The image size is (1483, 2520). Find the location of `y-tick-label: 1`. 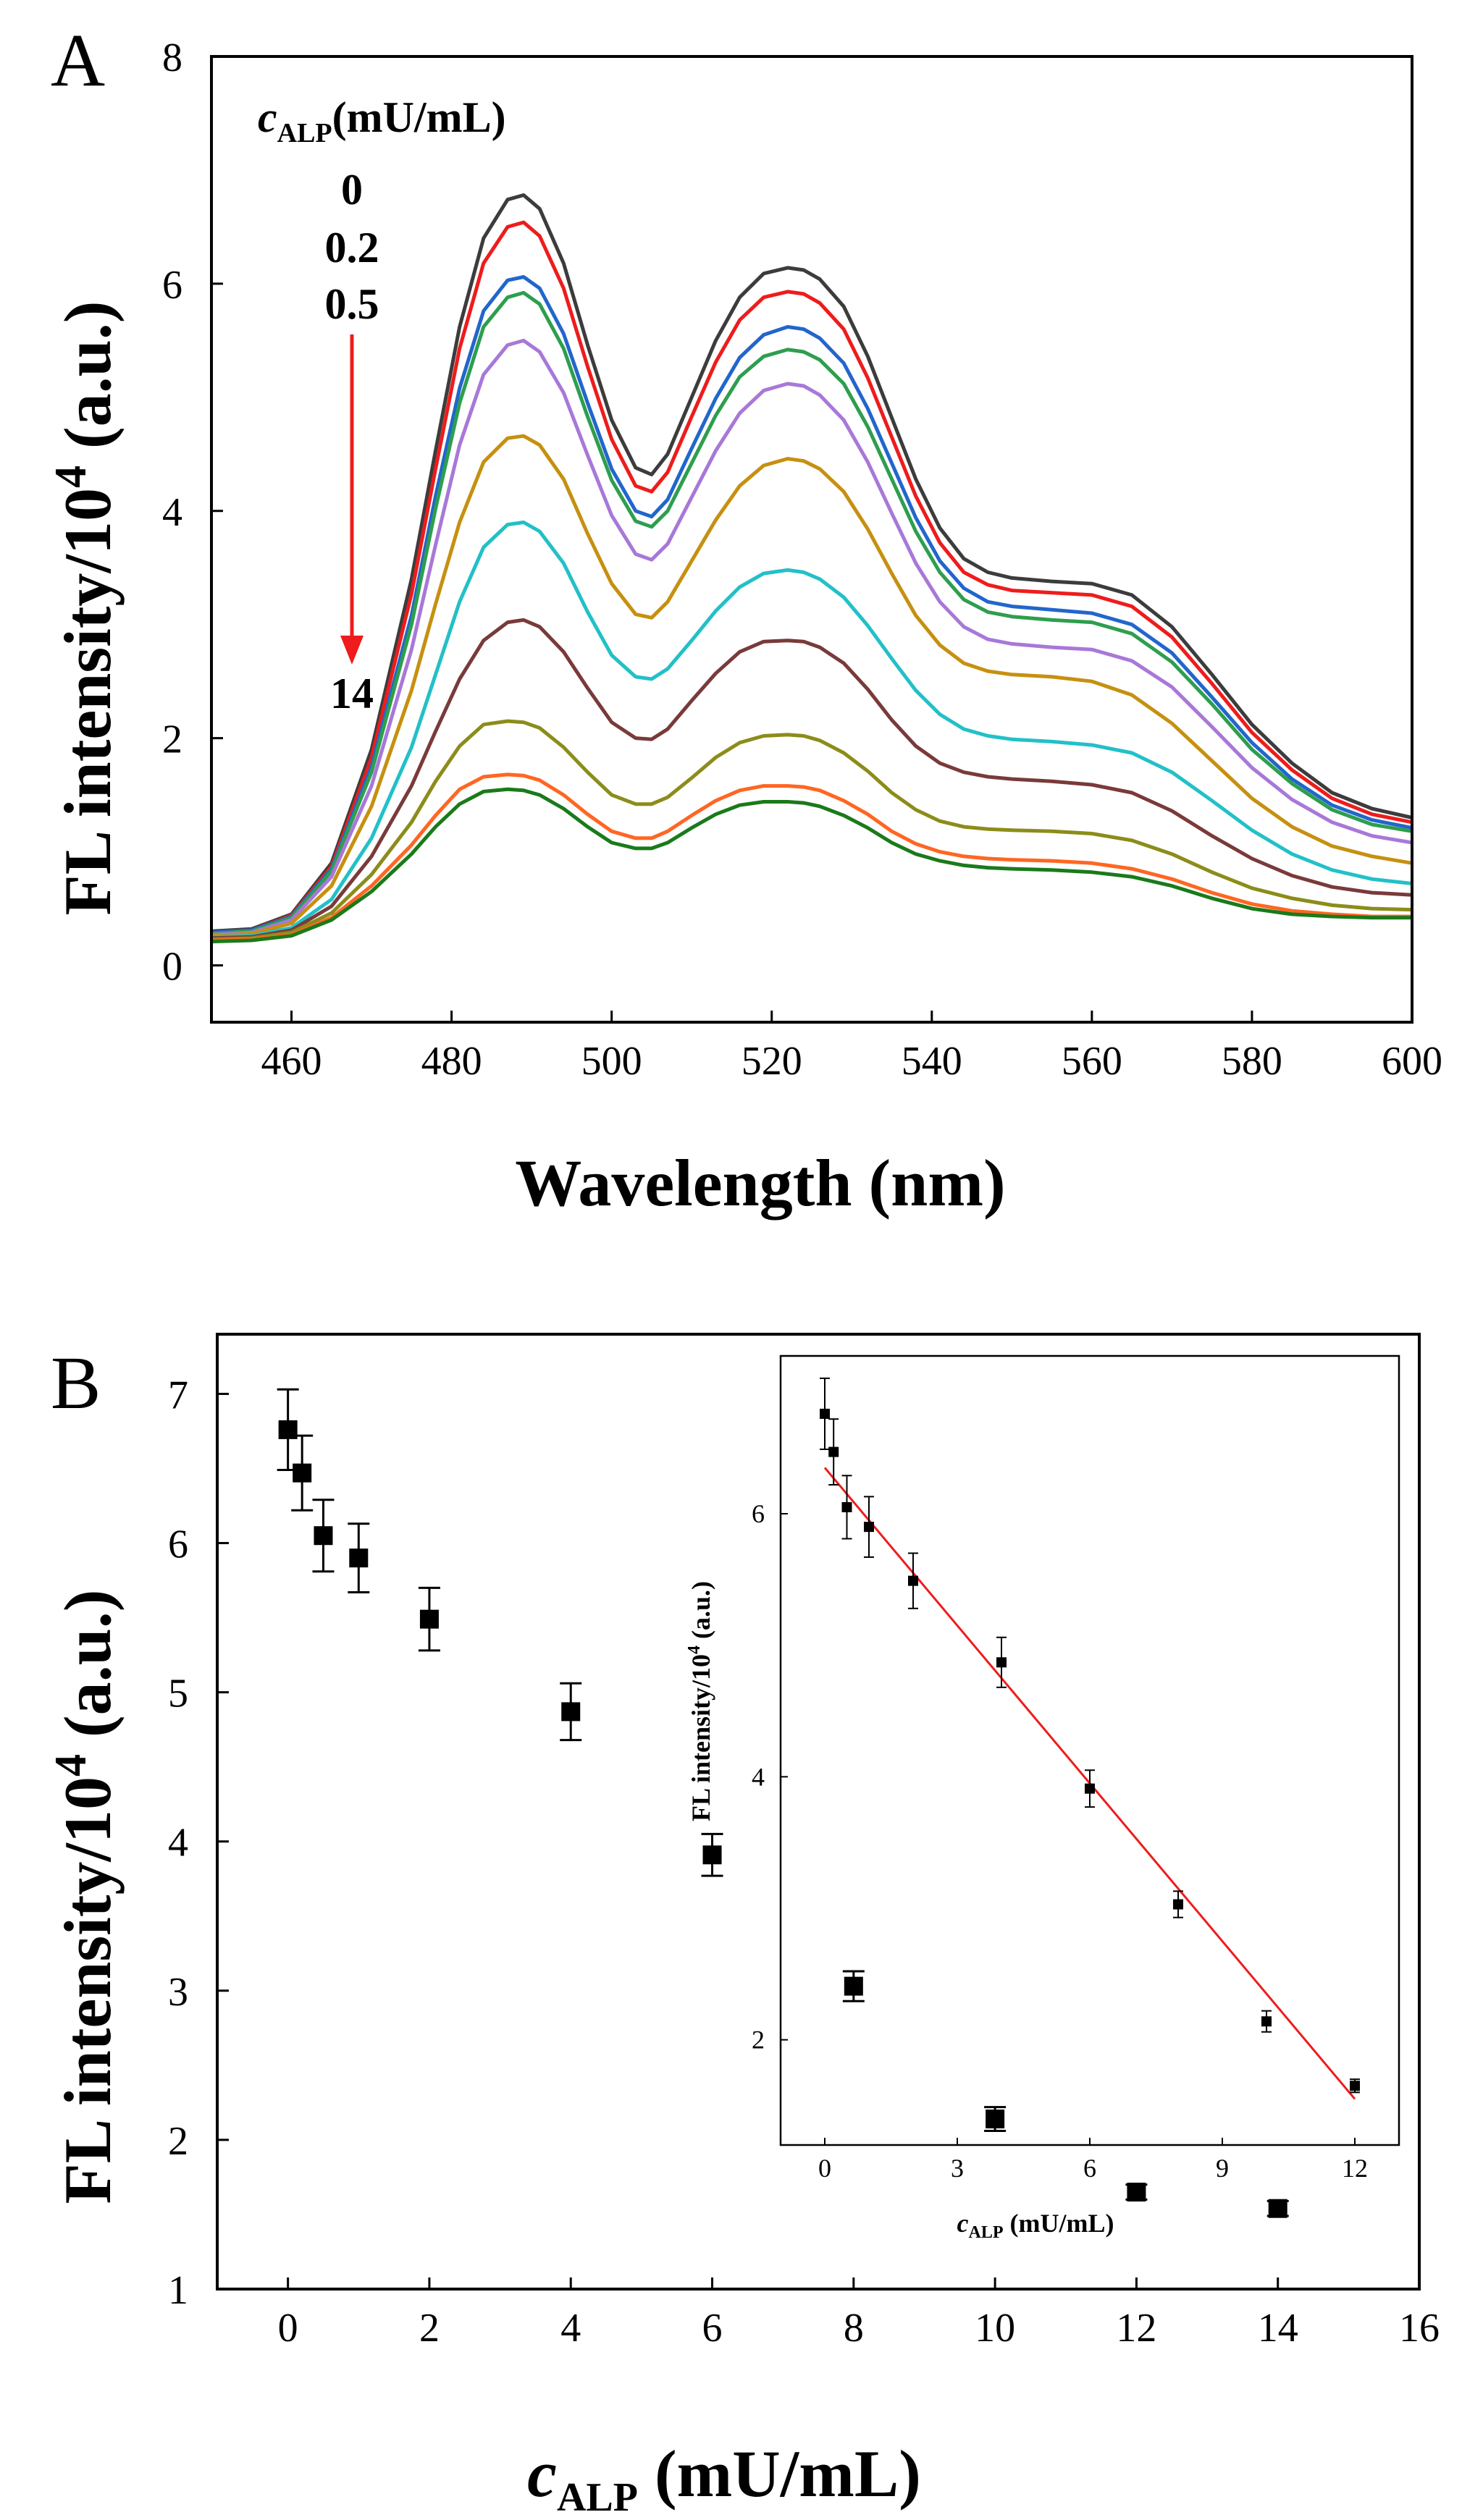

y-tick-label: 1 is located at coordinates (178, 2290).